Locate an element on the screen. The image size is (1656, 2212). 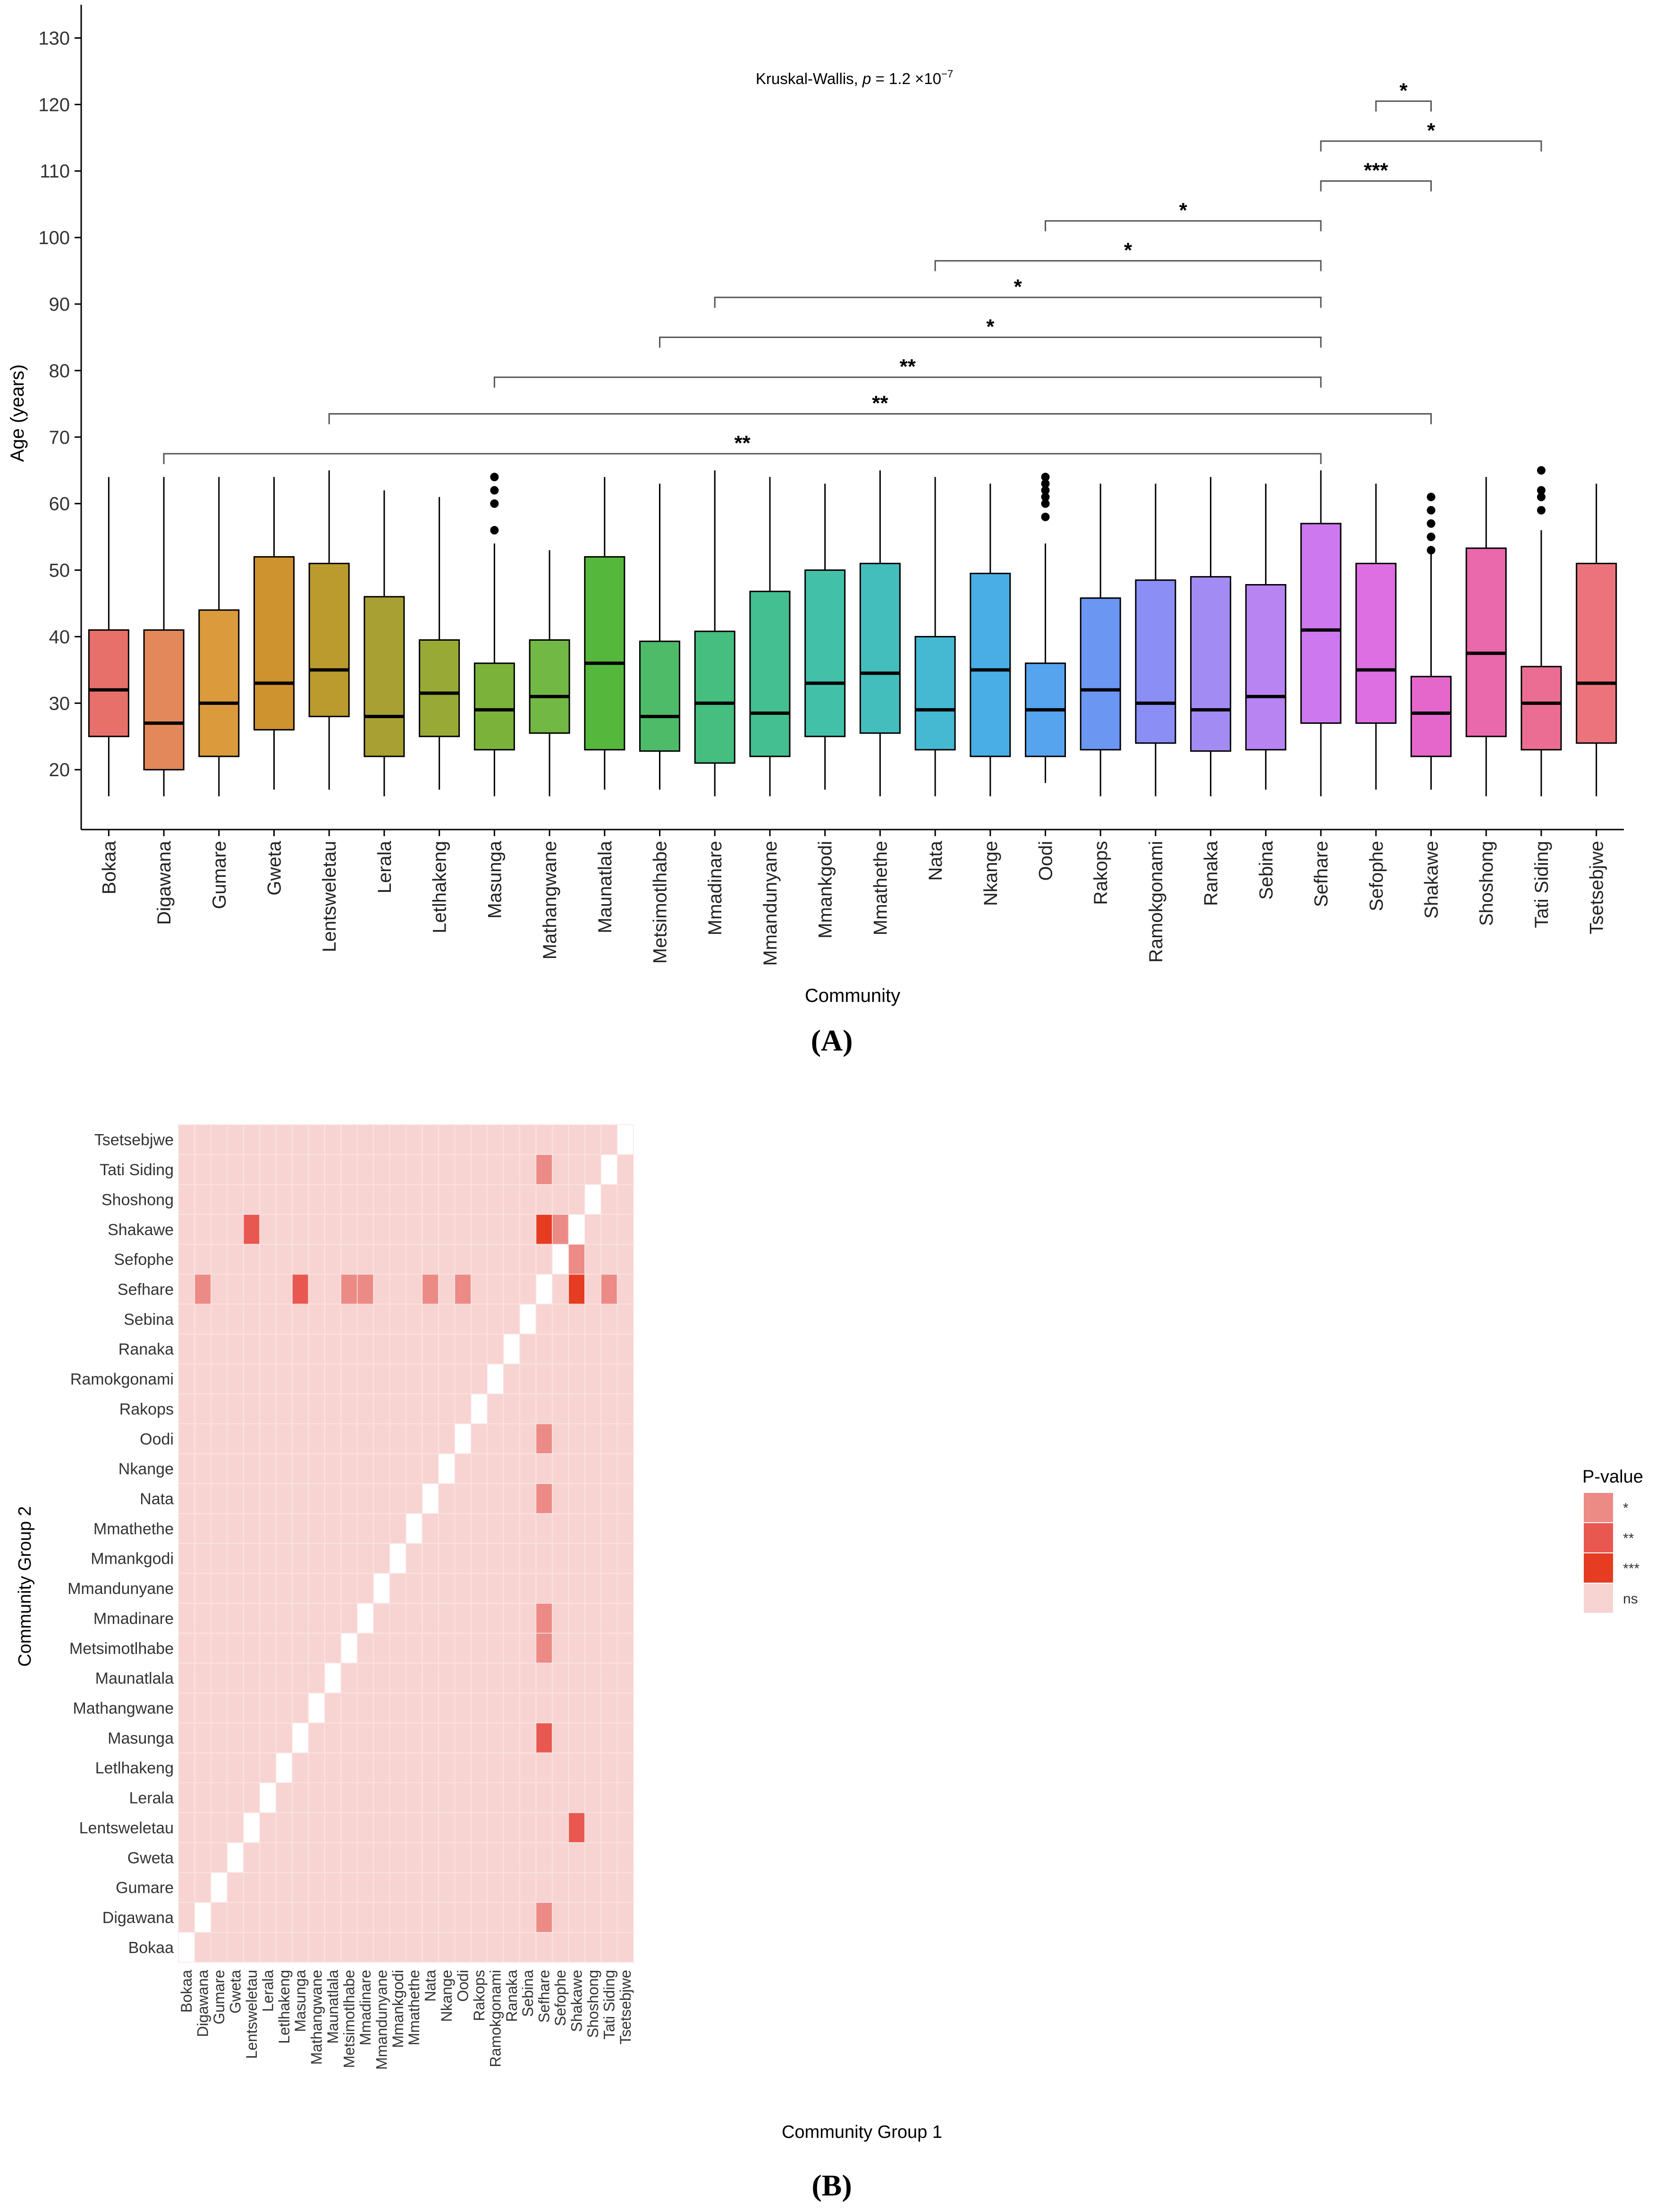
heatmap-y-label: Mmathethe is located at coordinates (133, 1529).